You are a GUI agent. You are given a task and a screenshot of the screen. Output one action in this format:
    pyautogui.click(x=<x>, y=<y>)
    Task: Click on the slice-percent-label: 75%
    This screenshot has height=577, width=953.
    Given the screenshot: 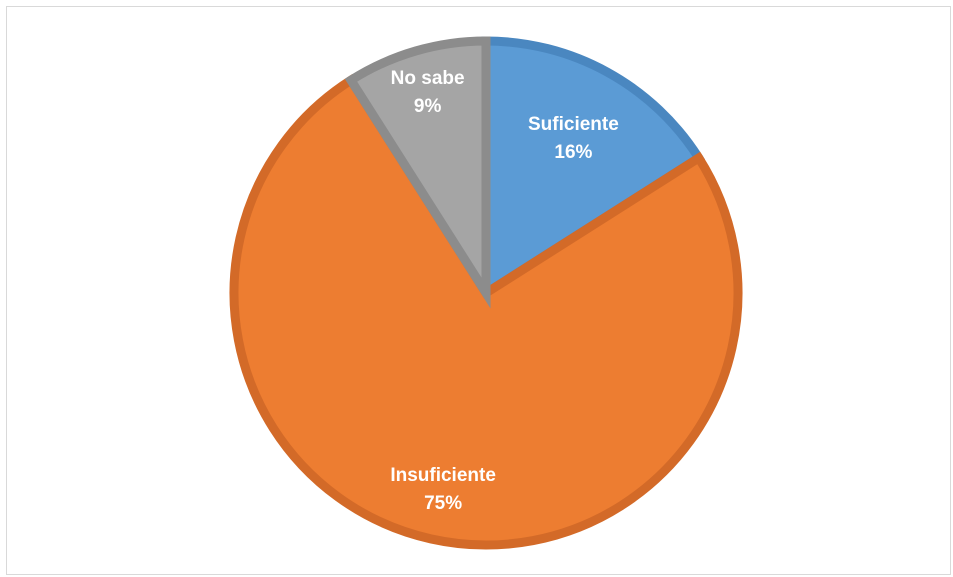 What is the action you would take?
    pyautogui.click(x=443, y=503)
    